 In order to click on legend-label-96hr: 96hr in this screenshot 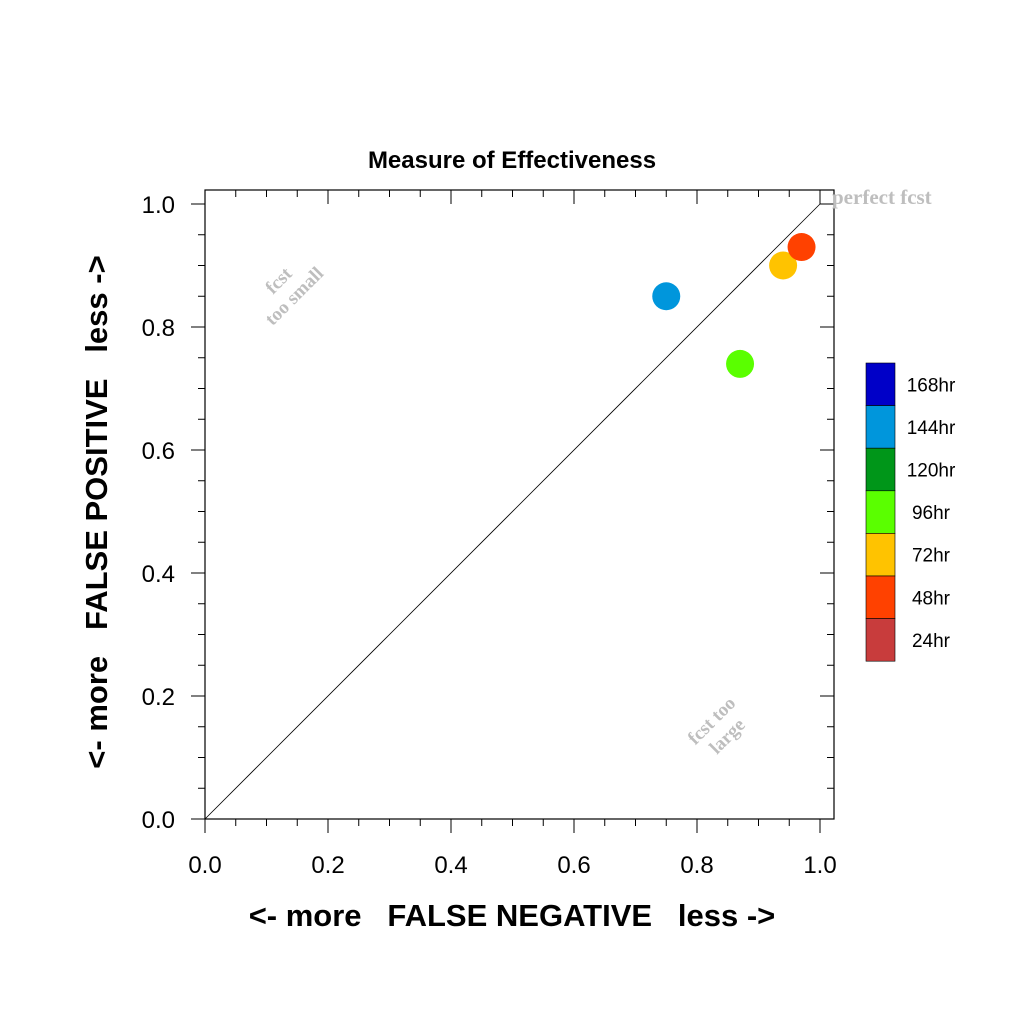, I will do `click(931, 513)`.